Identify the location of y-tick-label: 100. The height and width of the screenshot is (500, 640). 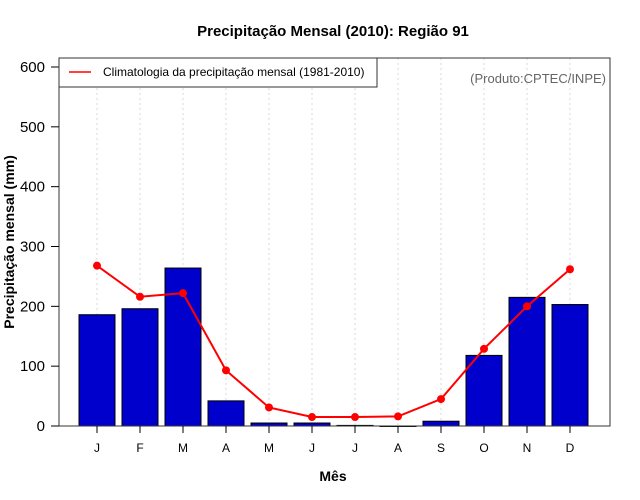
(32, 366).